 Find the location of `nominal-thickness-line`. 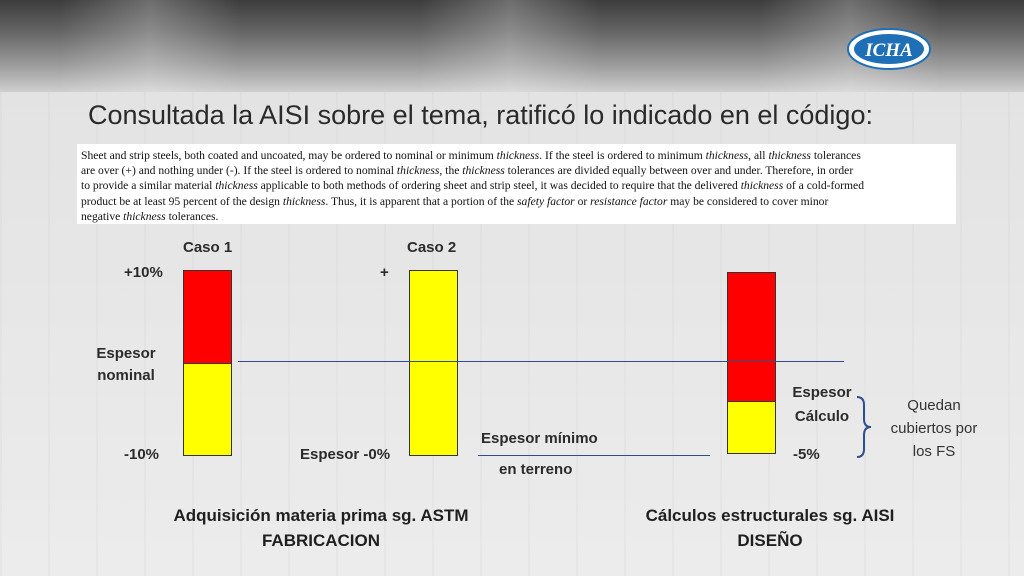

nominal-thickness-line is located at coordinates (541, 361).